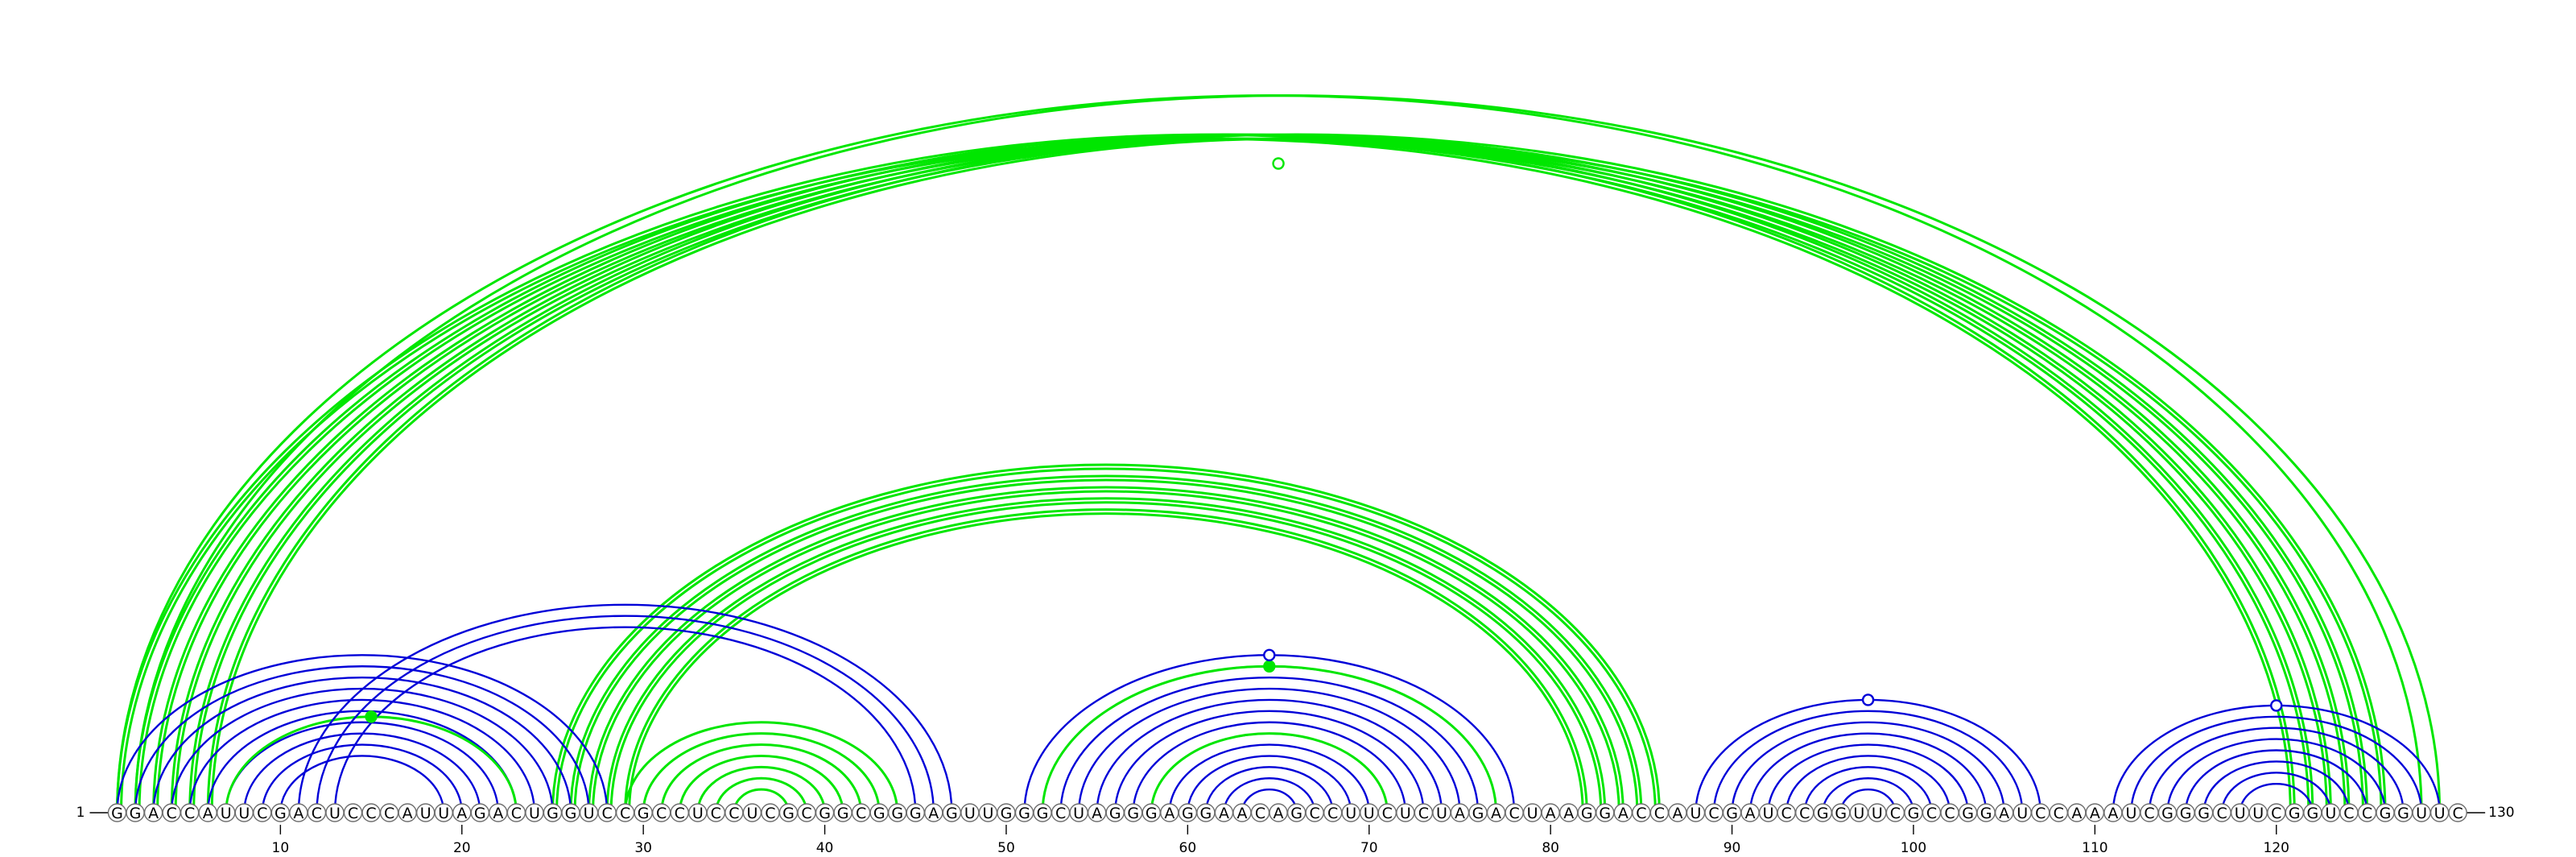 This screenshot has width=2576, height=857. Describe the element at coordinates (1133, 812) in the screenshot. I see `nucleotide-57: G` at that location.